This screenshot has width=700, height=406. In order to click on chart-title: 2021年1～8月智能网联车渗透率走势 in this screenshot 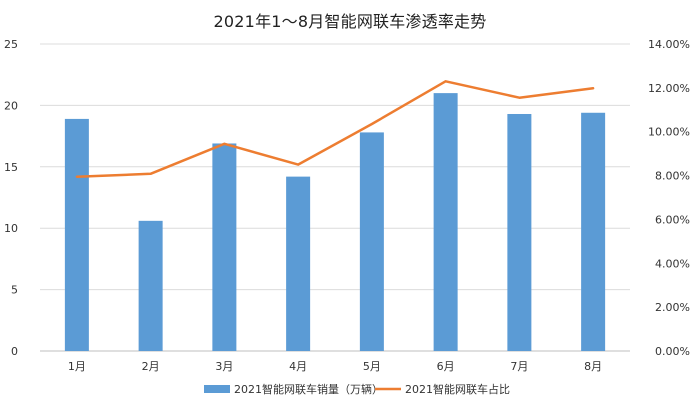, I will do `click(350, 21)`.